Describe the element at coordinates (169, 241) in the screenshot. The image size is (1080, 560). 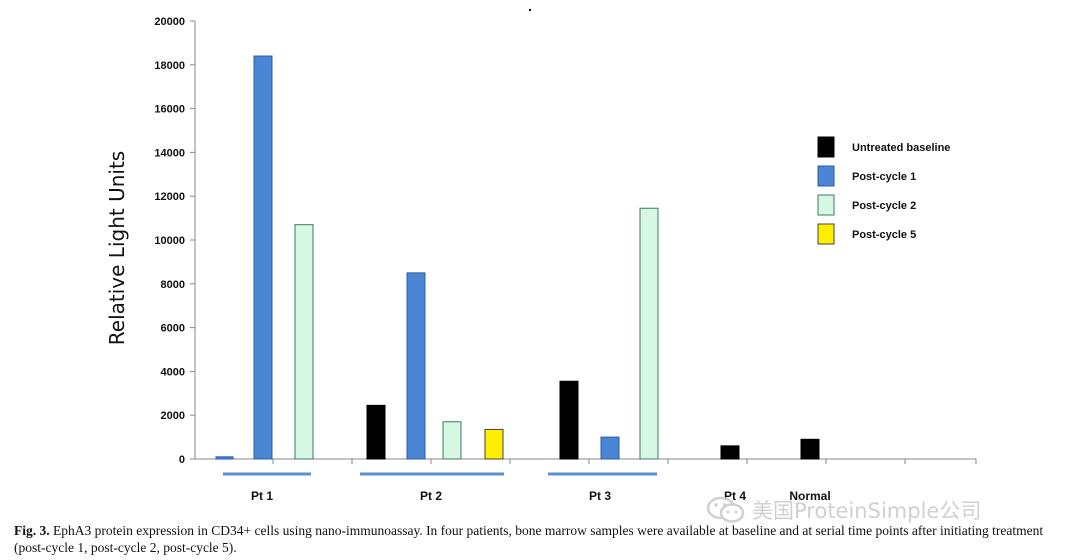
I see `y-tick-label: 10000` at that location.